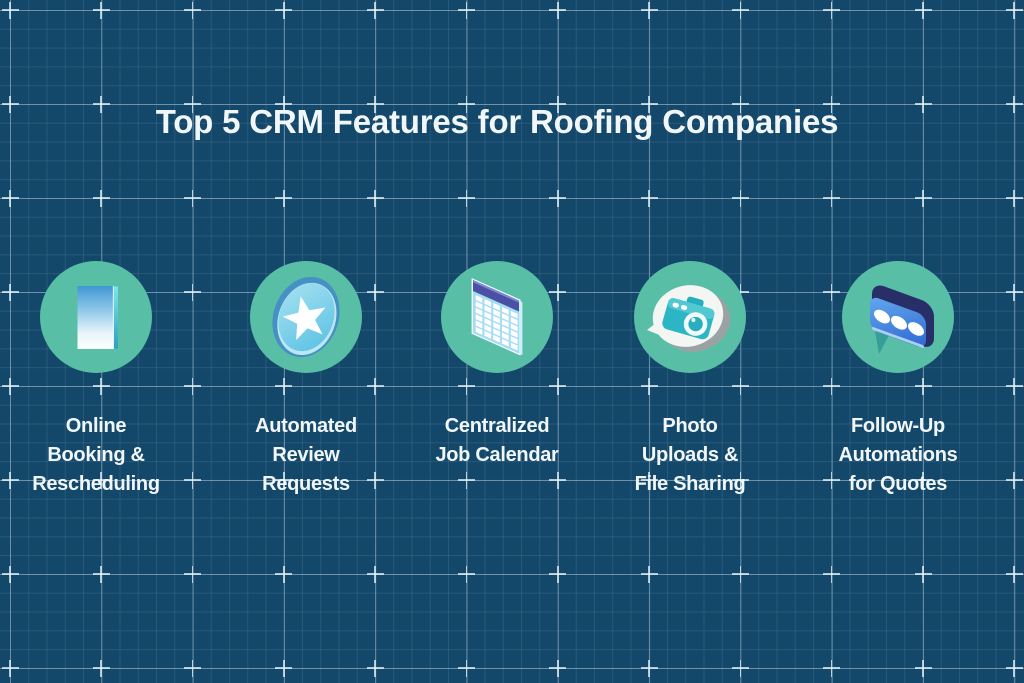 The height and width of the screenshot is (683, 1024). Describe the element at coordinates (306, 426) in the screenshot. I see `feature-label-line: Automated` at that location.